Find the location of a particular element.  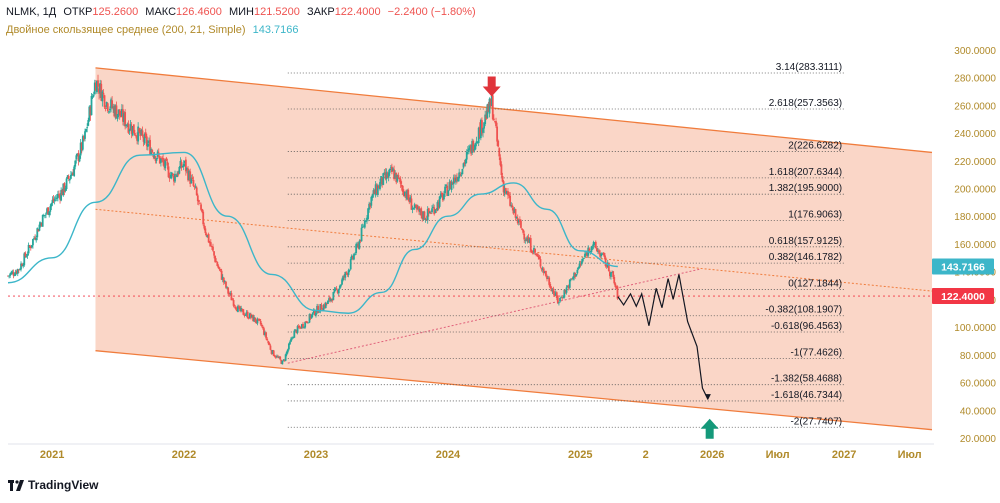

symbol-label: NLMK, 1Д is located at coordinates (31, 12).